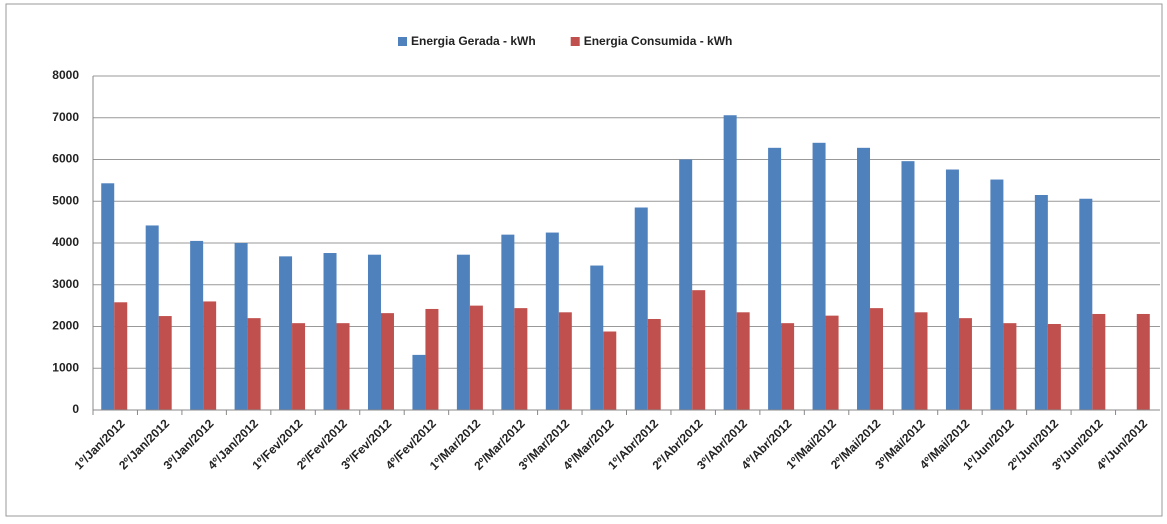 The width and height of the screenshot is (1167, 524). I want to click on y-tick-label: 1000, so click(65, 367).